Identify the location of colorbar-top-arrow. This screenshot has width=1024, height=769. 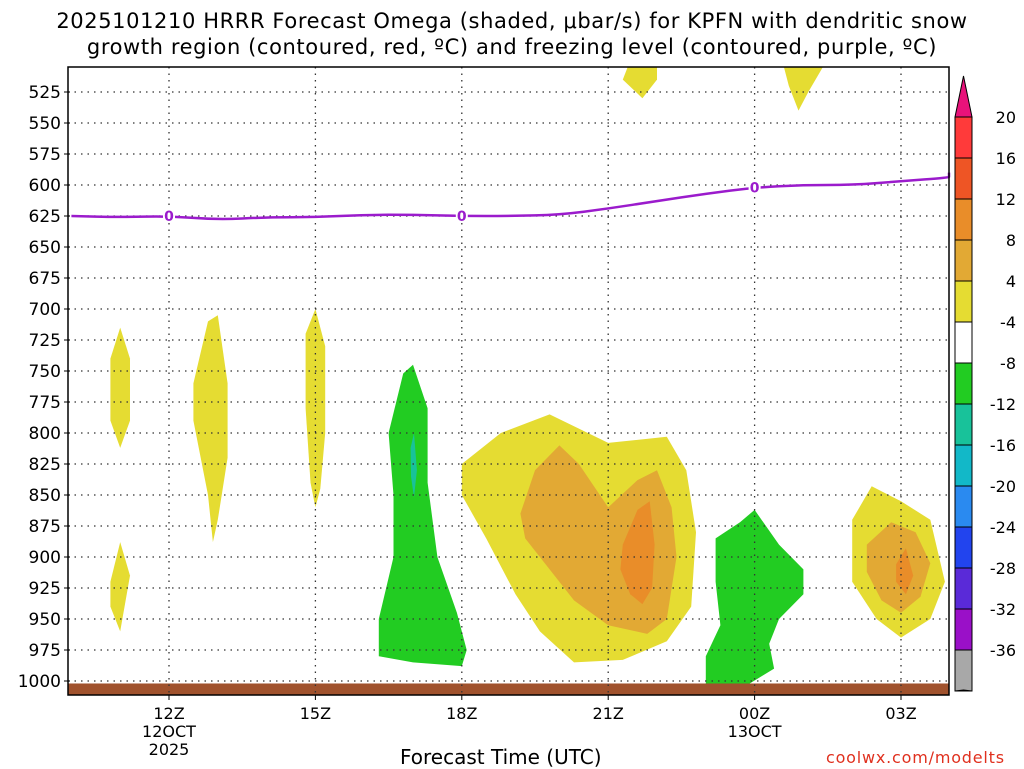
(963, 96).